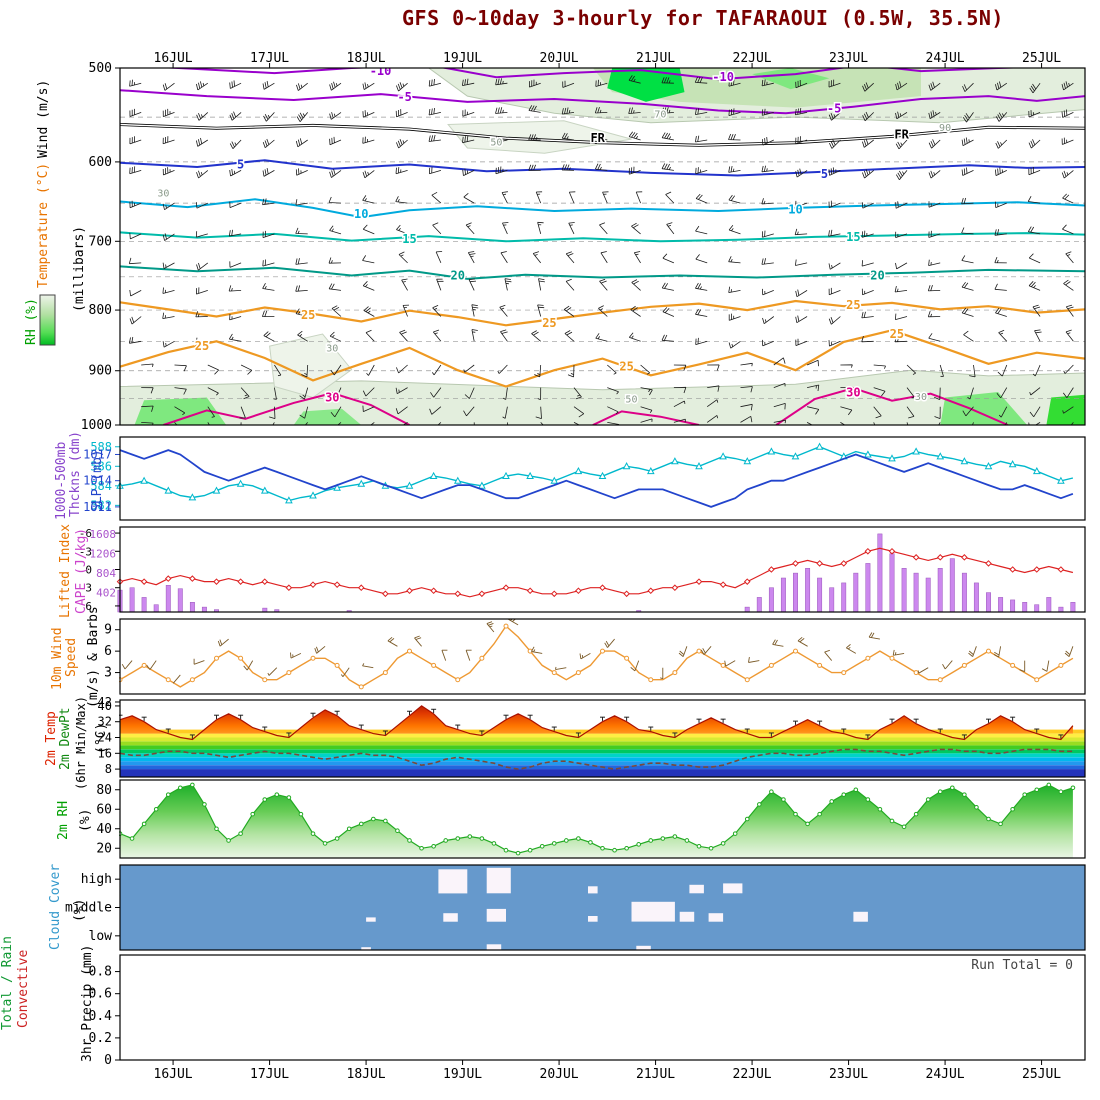  I want to click on temp-tick-label: 16, so click(105, 753).